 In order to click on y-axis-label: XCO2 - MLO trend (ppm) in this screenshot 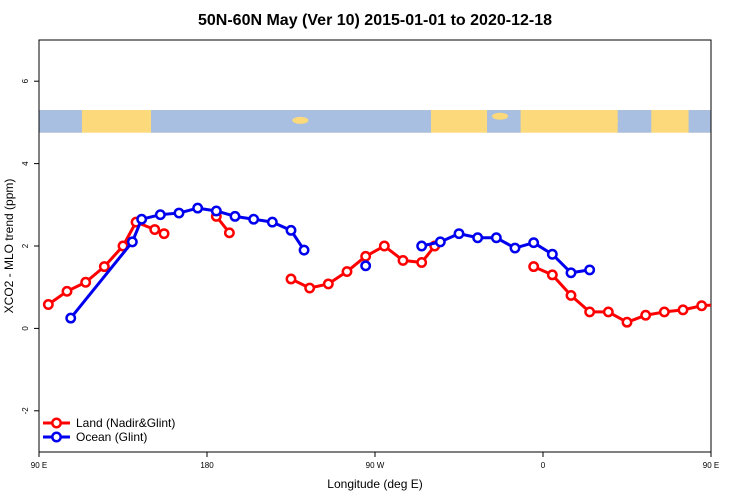, I will do `click(9, 246)`.